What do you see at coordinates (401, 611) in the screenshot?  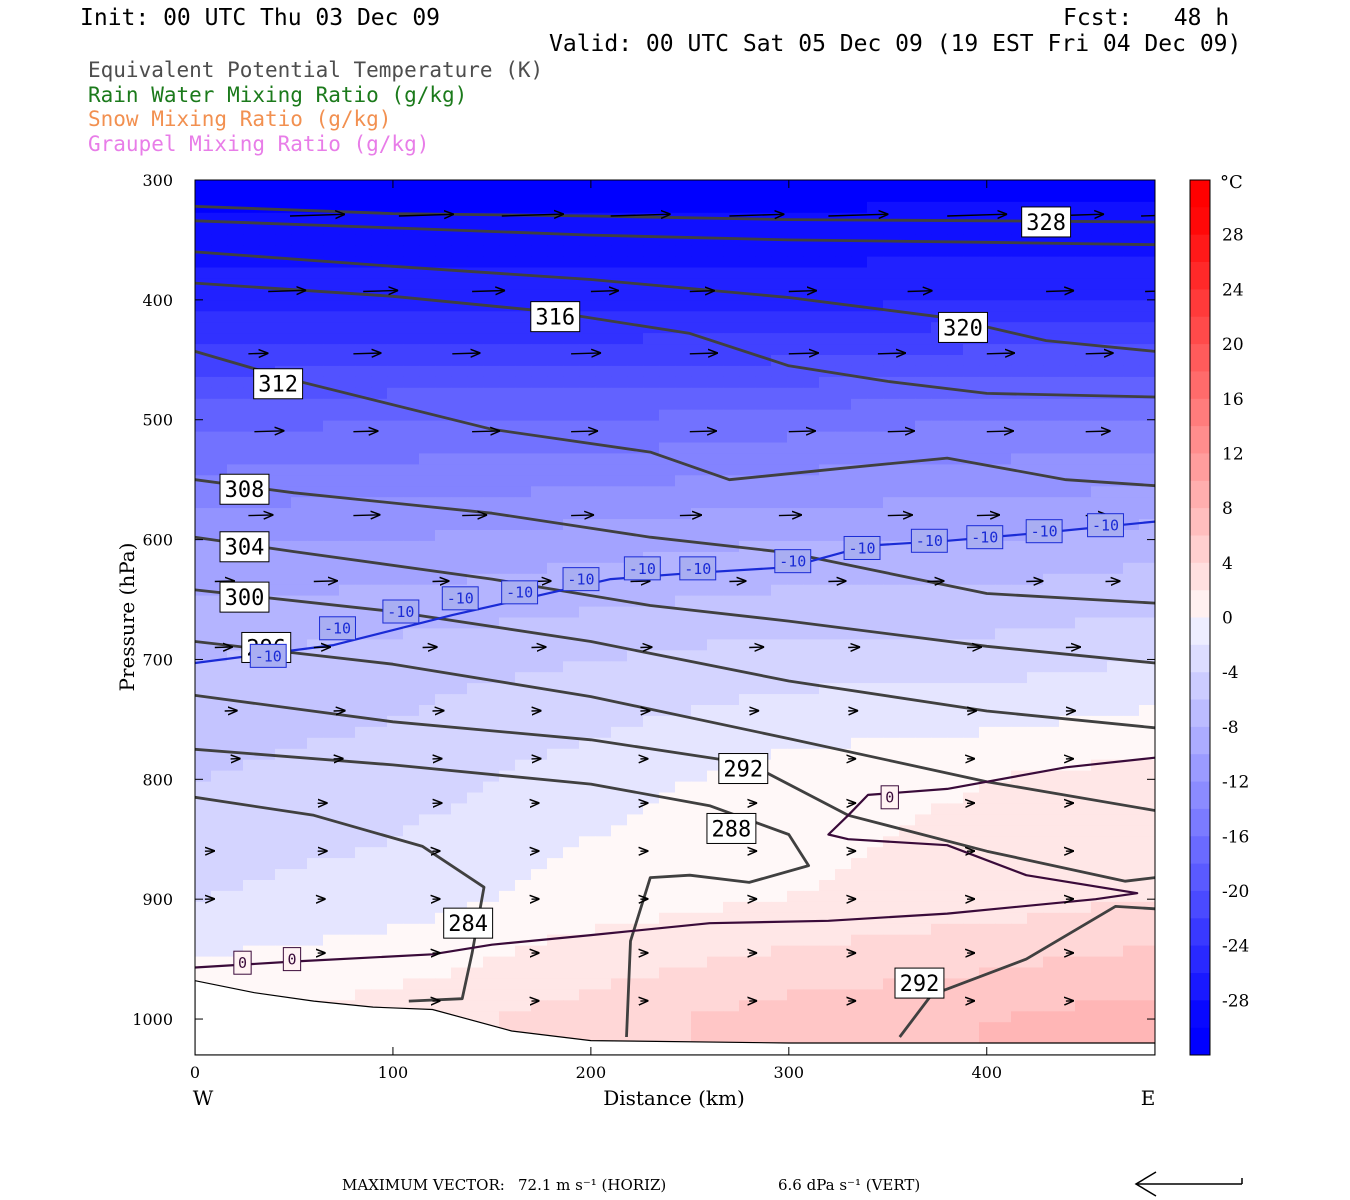 I see `isotherm-label: -10` at bounding box center [401, 611].